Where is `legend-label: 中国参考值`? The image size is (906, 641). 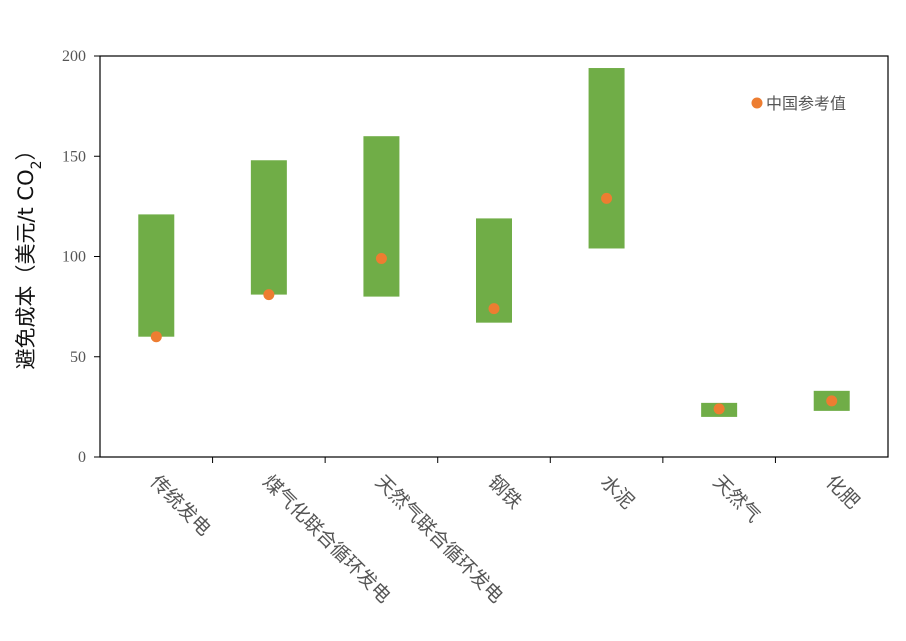
legend-label: 中国参考值 is located at coordinates (806, 103).